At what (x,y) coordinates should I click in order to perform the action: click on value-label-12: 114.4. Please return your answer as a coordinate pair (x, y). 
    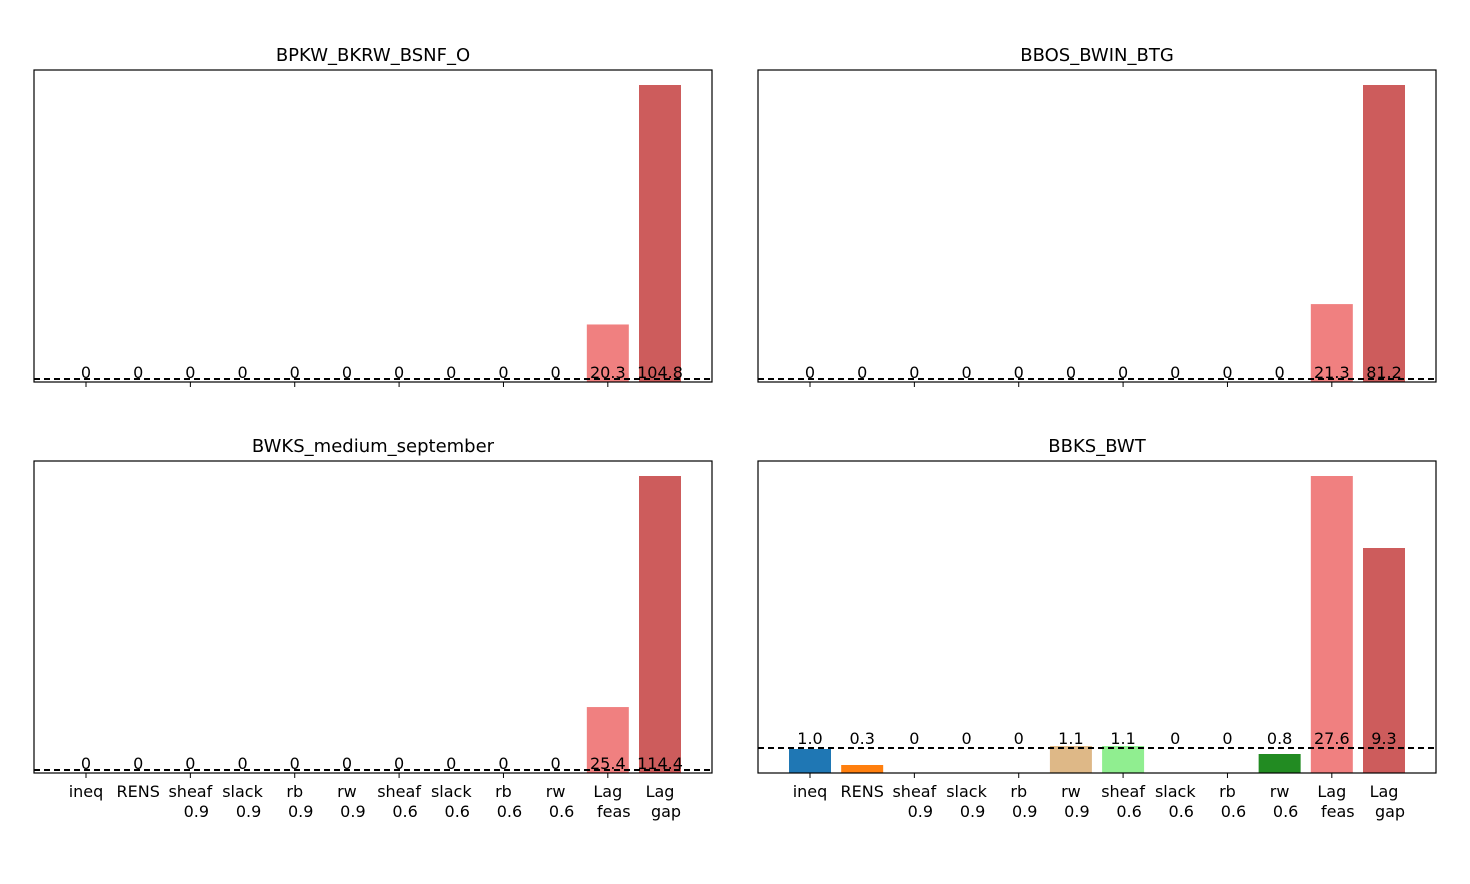
    Looking at the image, I should click on (660, 763).